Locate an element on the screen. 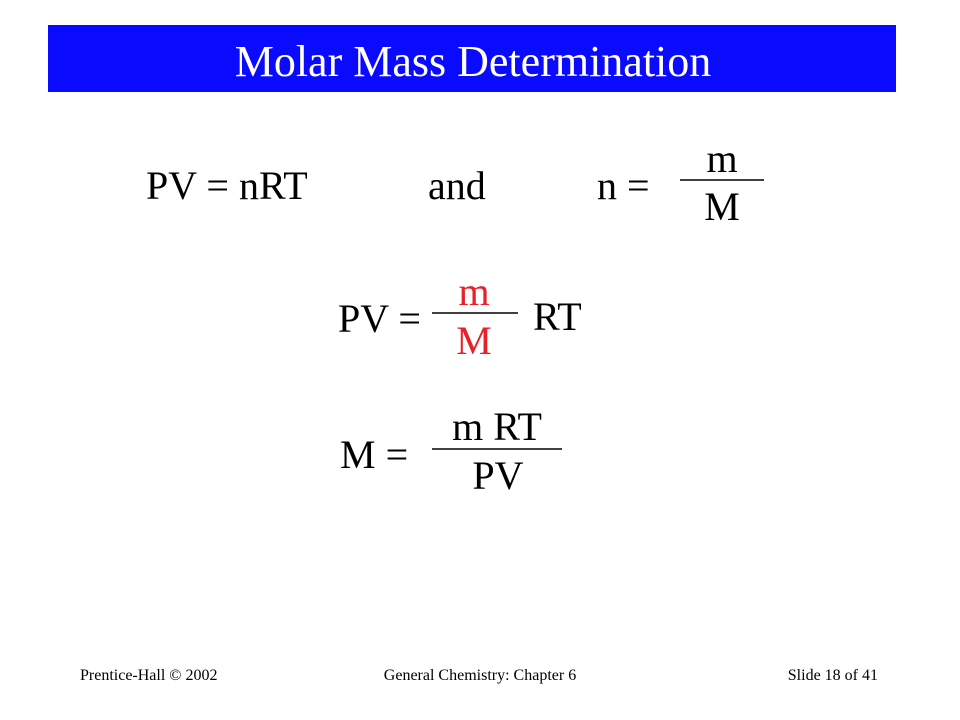 Image resolution: width=960 pixels, height=720 pixels. title-bar is located at coordinates (472, 58).